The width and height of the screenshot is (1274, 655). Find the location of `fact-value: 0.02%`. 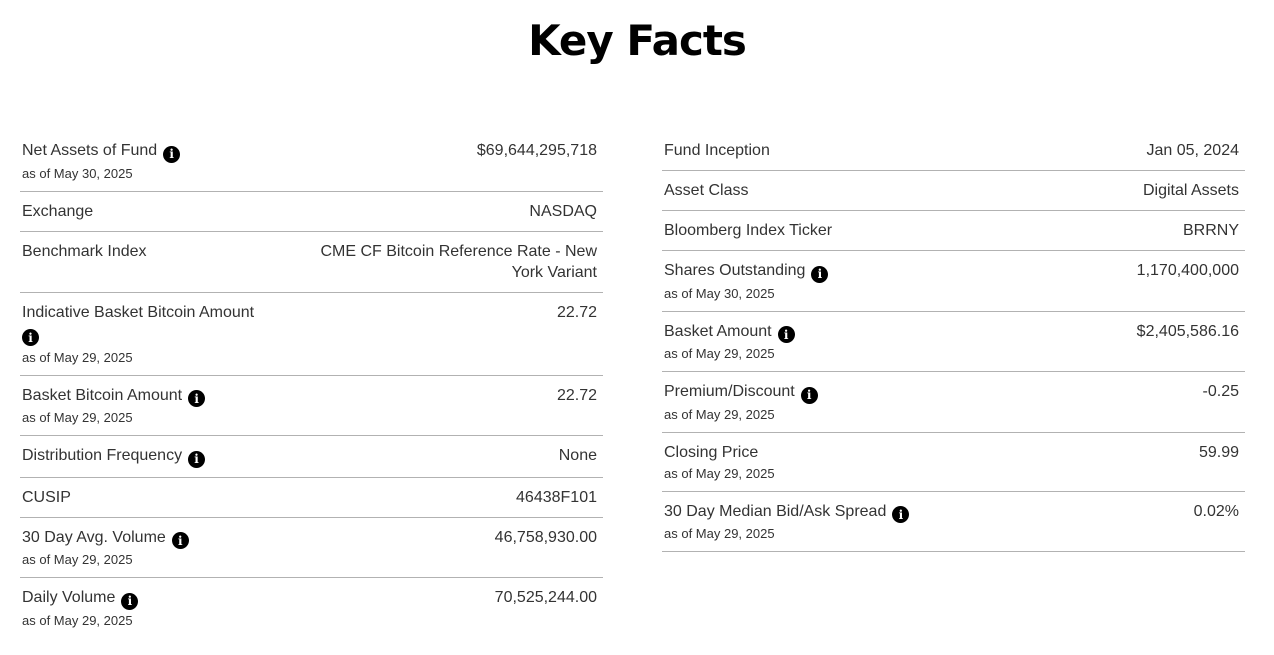

fact-value: 0.02% is located at coordinates (1216, 511).